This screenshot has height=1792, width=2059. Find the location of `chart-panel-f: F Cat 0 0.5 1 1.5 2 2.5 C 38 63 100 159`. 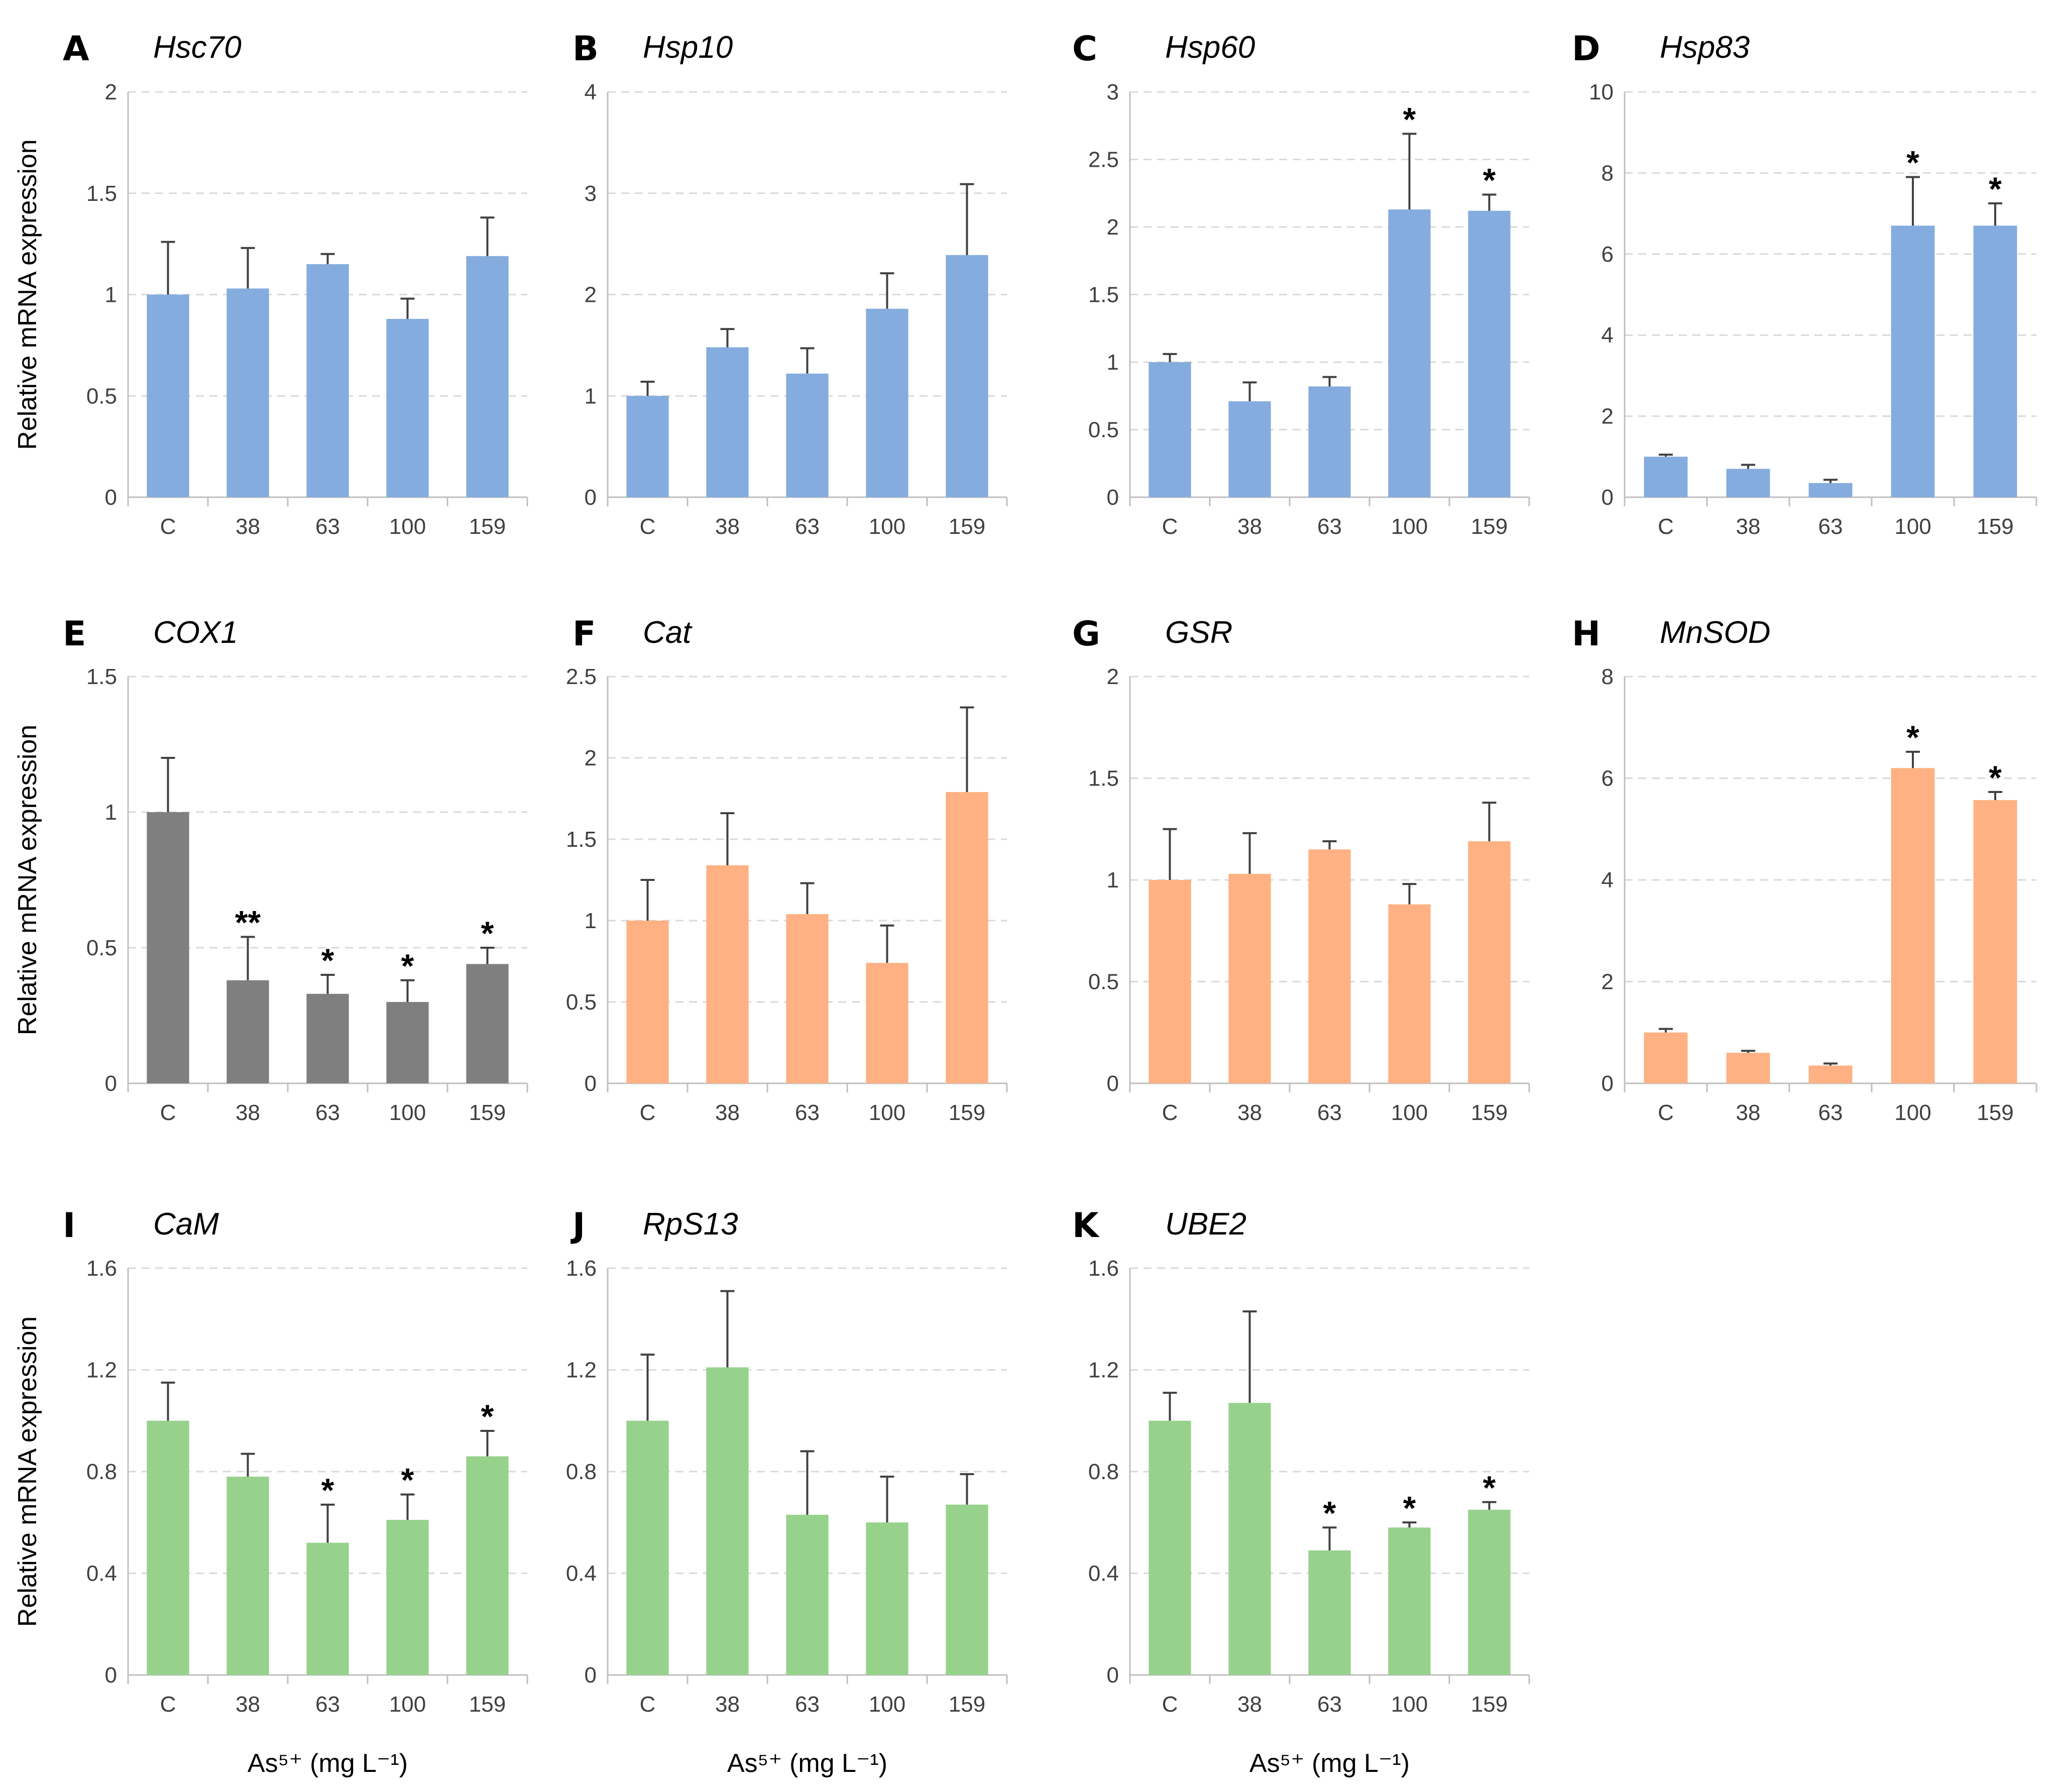

chart-panel-f: F Cat 0 0.5 1 1.5 2 2.5 C 38 63 100 159 is located at coordinates (787, 869).